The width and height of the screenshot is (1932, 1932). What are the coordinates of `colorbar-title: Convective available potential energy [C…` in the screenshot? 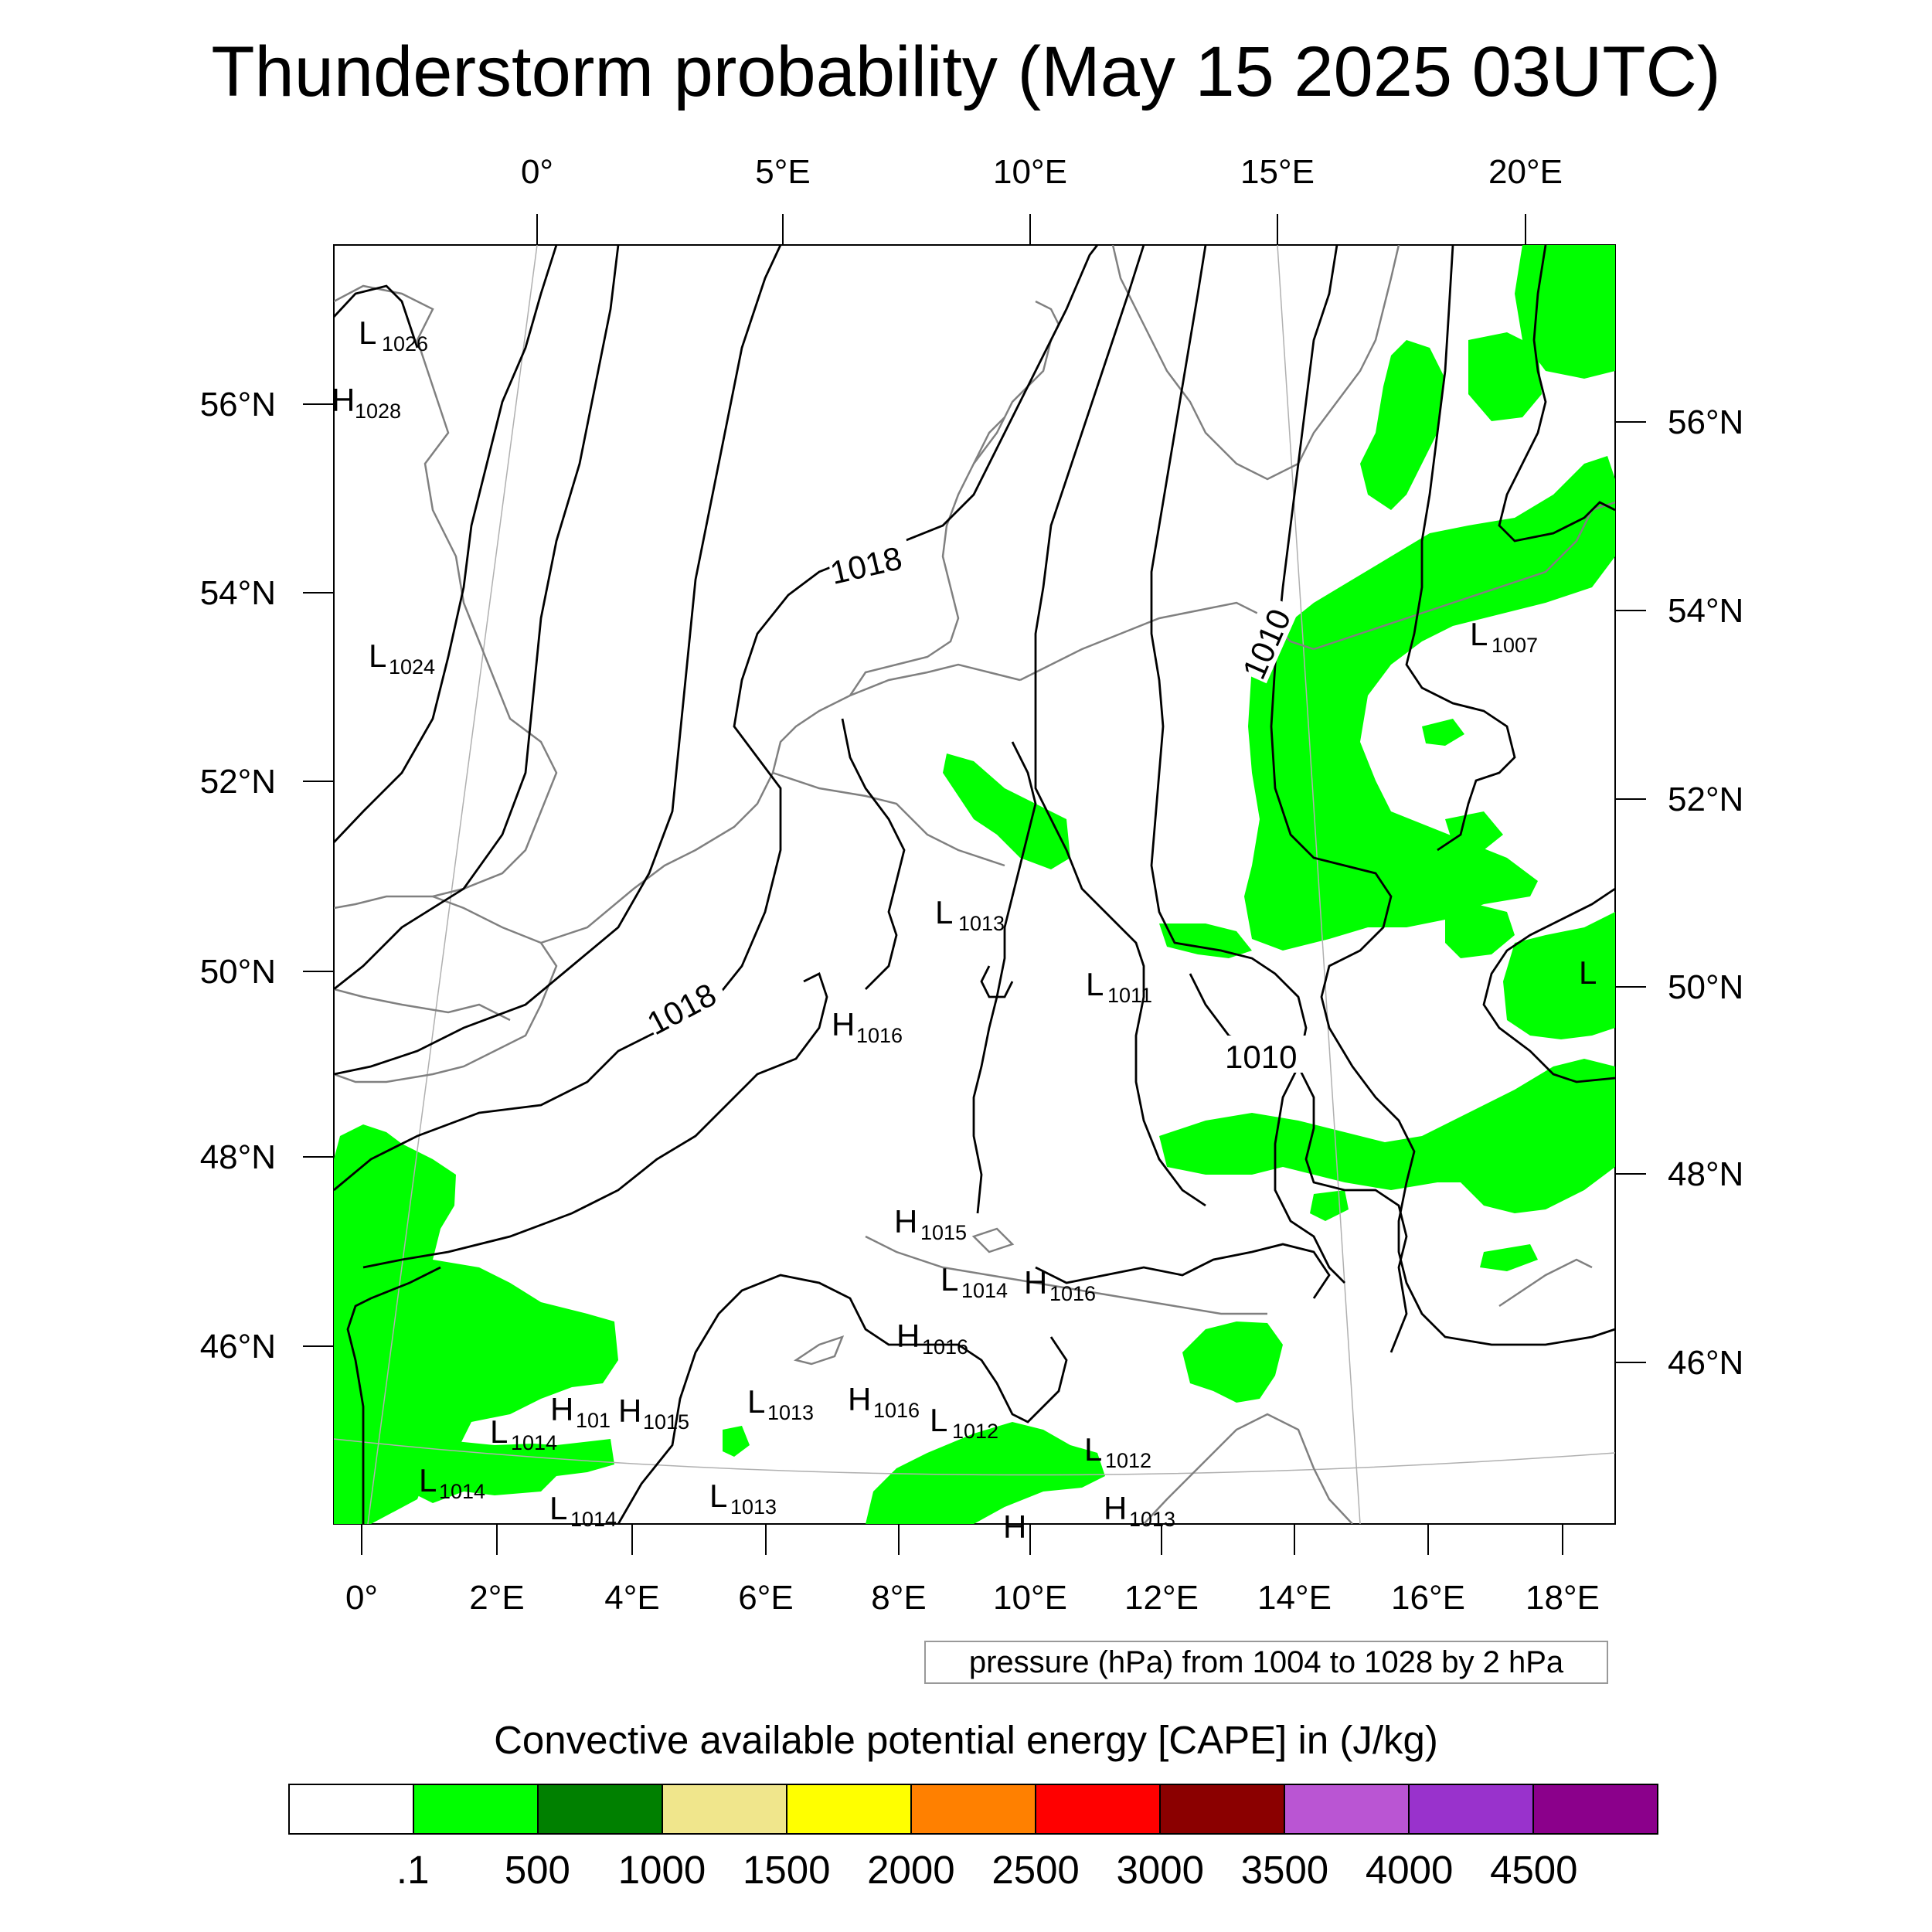 It's located at (966, 1740).